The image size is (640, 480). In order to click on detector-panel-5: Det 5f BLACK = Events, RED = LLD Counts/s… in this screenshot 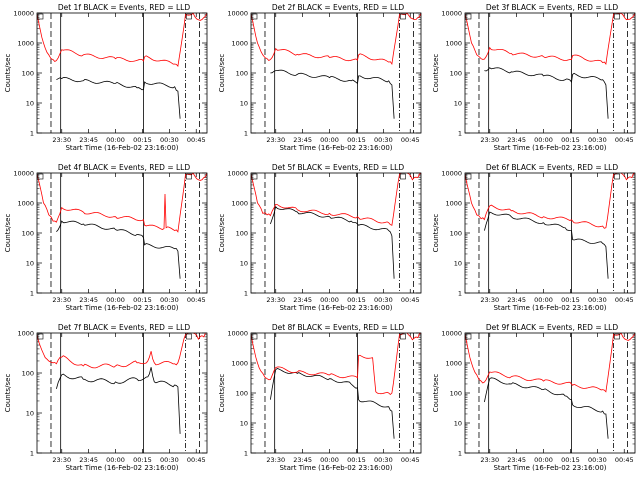, I will do `click(320, 237)`.